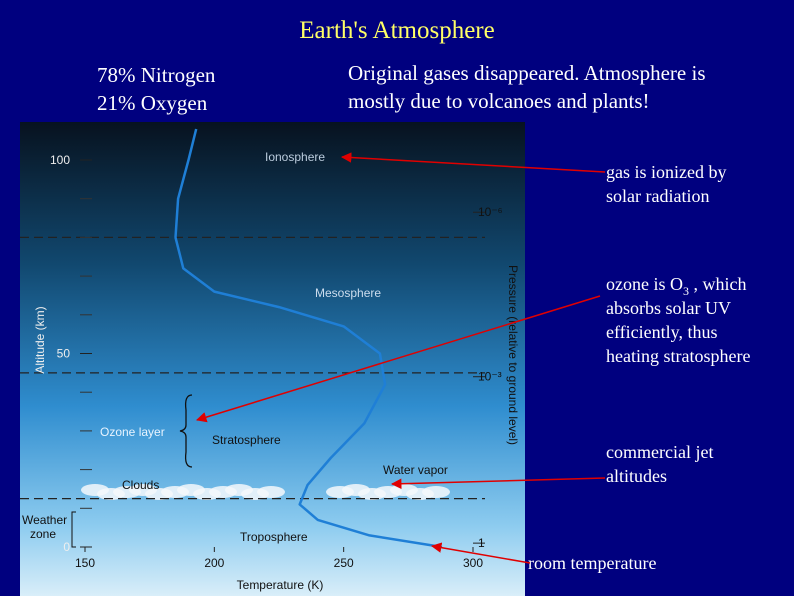 This screenshot has width=794, height=596. Describe the element at coordinates (473, 563) in the screenshot. I see `x-tick-label: 300` at that location.